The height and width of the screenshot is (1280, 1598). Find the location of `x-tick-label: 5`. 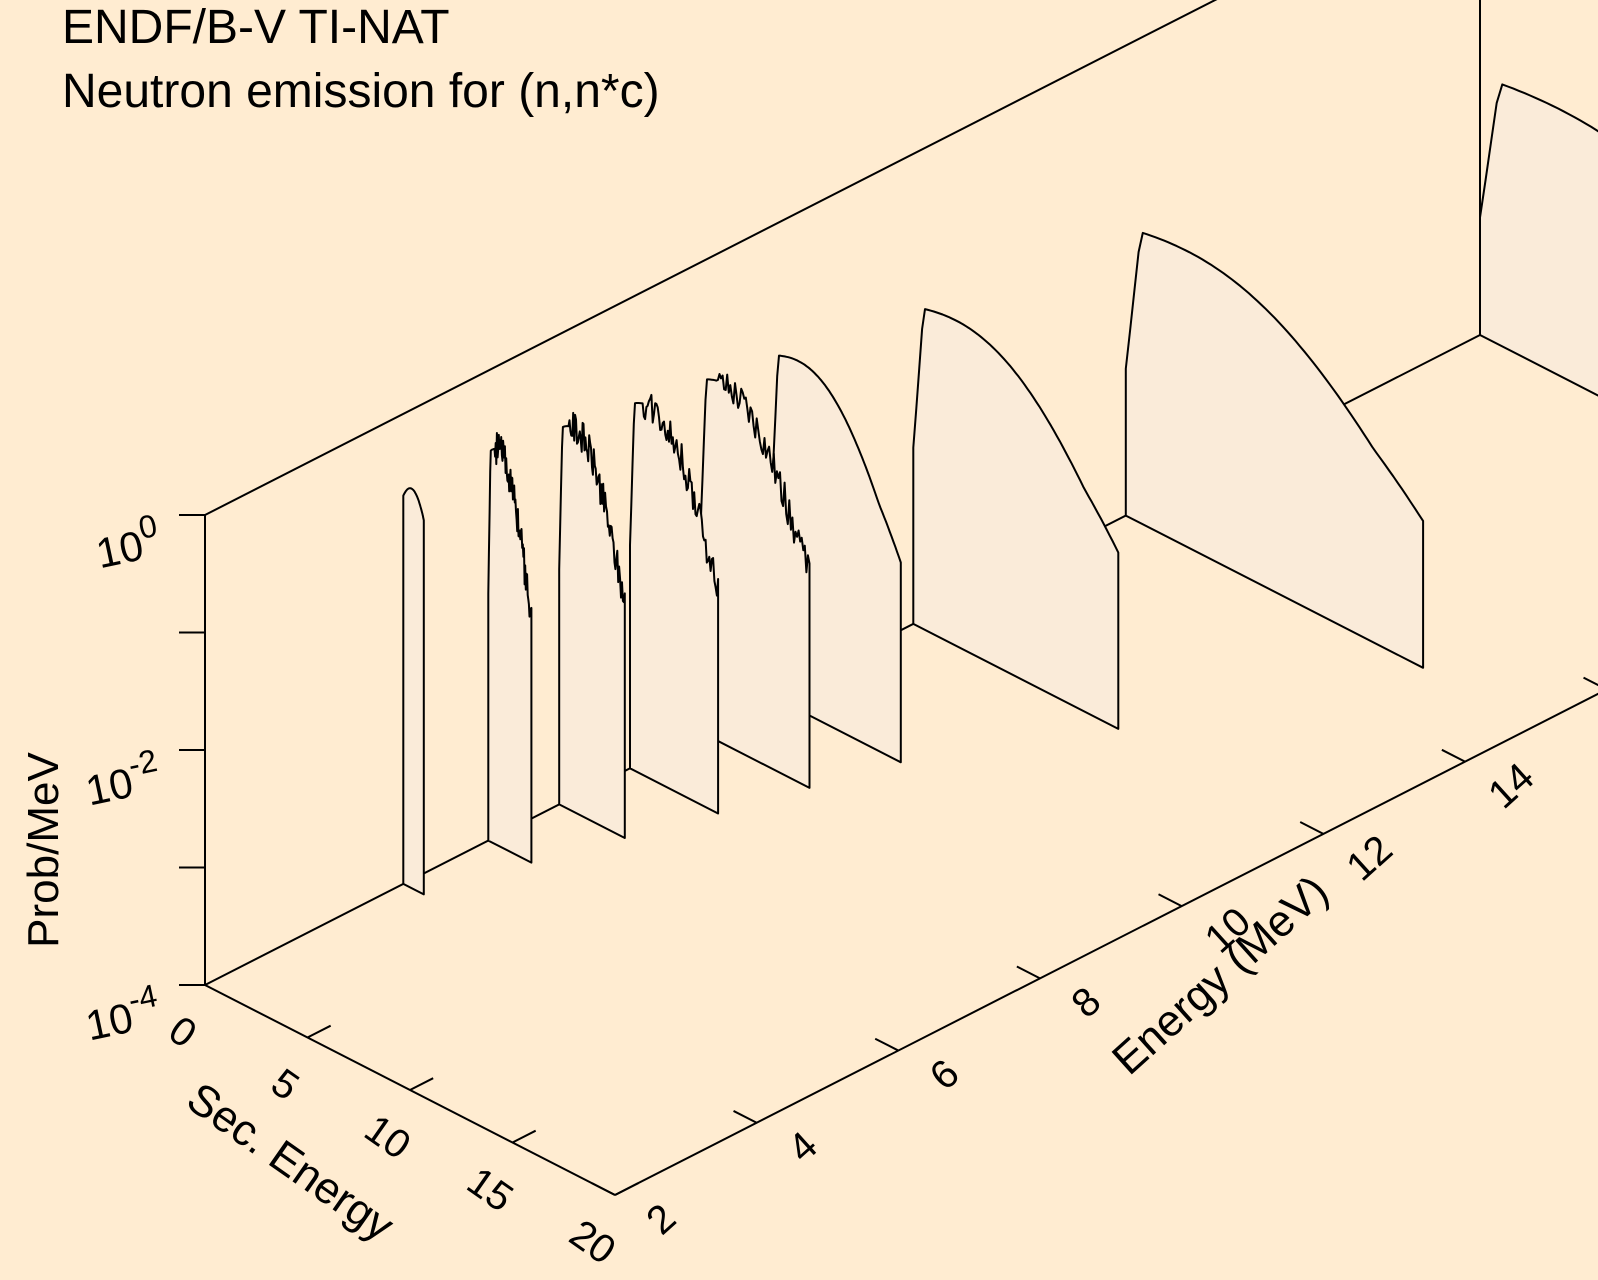

x-tick-label: 5 is located at coordinates (284, 1084).